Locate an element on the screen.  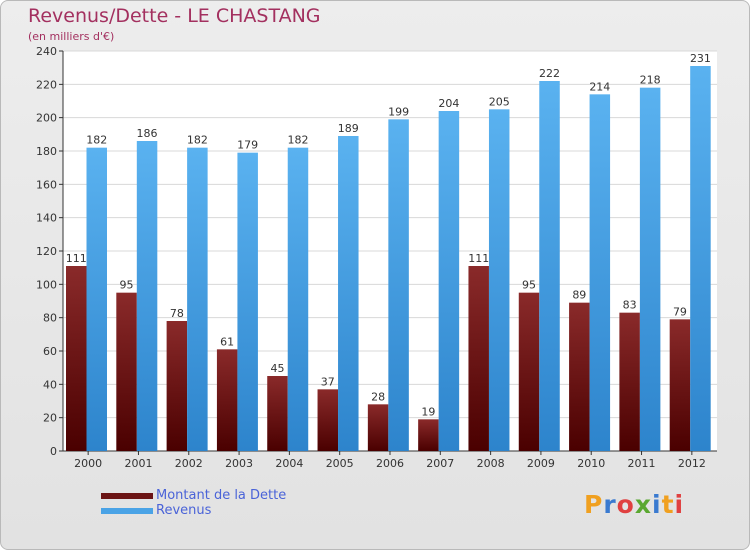
y-tick-label: 200 is located at coordinates (46, 118).